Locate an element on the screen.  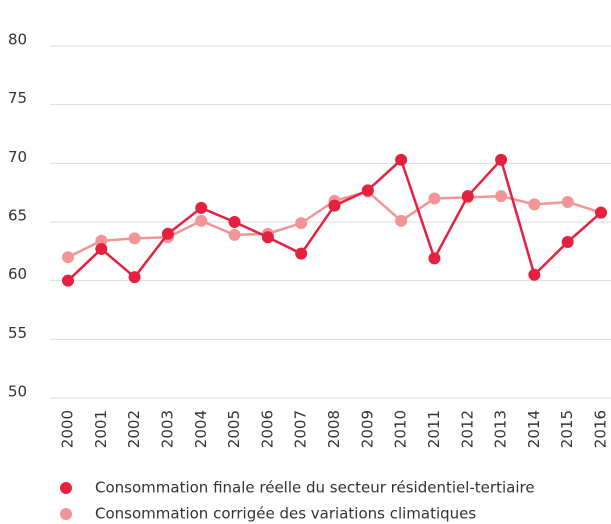
x-tick-label: 2010 is located at coordinates (401, 429).